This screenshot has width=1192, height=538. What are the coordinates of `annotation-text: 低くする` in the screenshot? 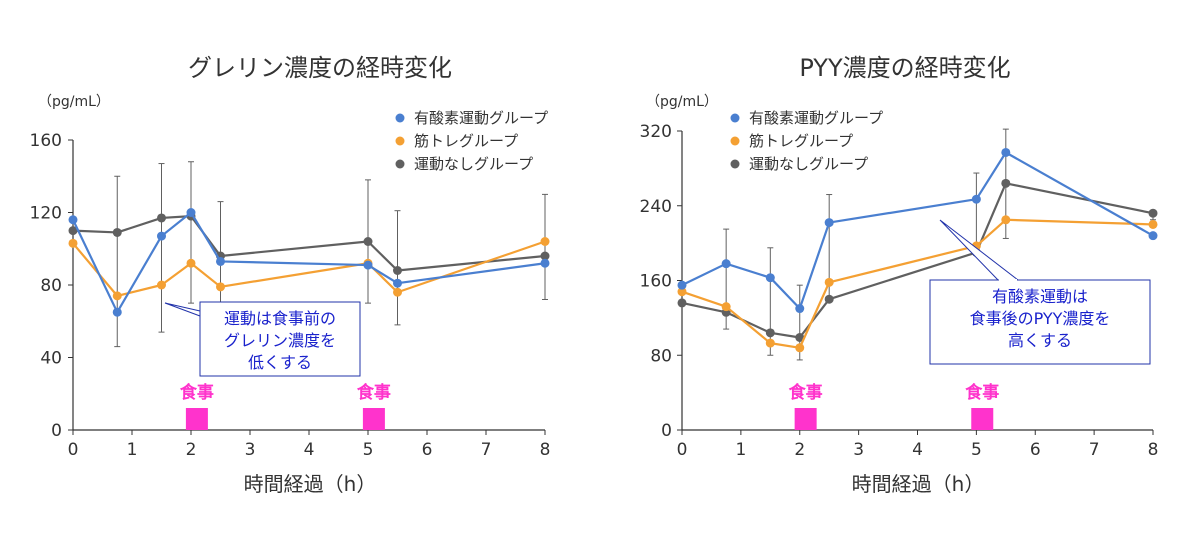 It's located at (280, 362).